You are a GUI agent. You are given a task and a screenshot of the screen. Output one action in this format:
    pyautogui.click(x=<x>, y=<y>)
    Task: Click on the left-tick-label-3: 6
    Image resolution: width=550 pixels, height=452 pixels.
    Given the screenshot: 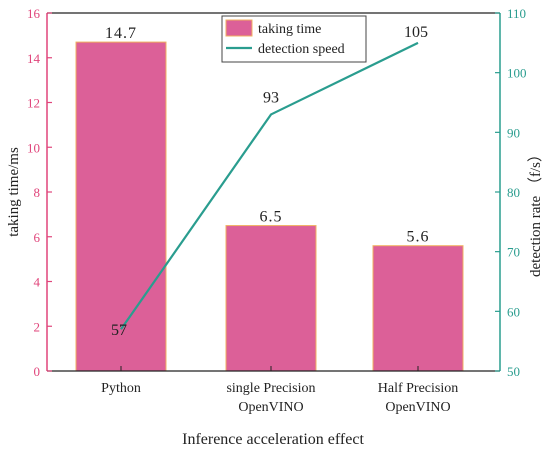 What is the action you would take?
    pyautogui.click(x=37, y=237)
    